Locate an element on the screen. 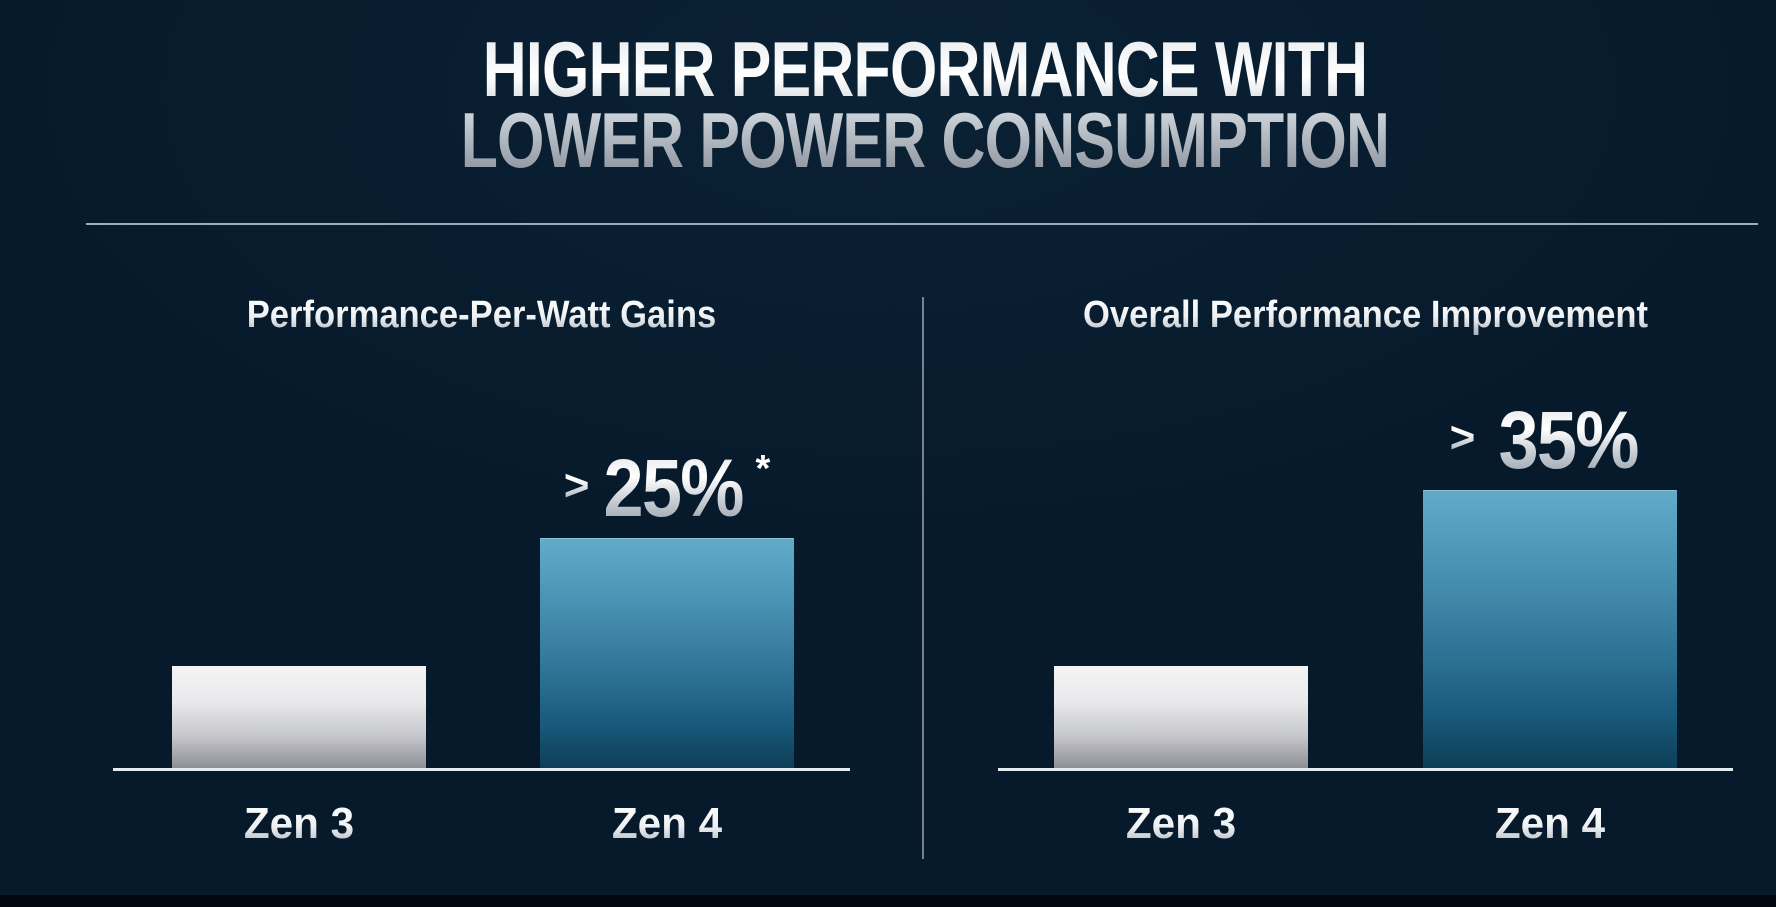 Image resolution: width=1776 pixels, height=907 pixels. slide-title-line2: LOWER POWER CONSUMPTION is located at coordinates (925, 140).